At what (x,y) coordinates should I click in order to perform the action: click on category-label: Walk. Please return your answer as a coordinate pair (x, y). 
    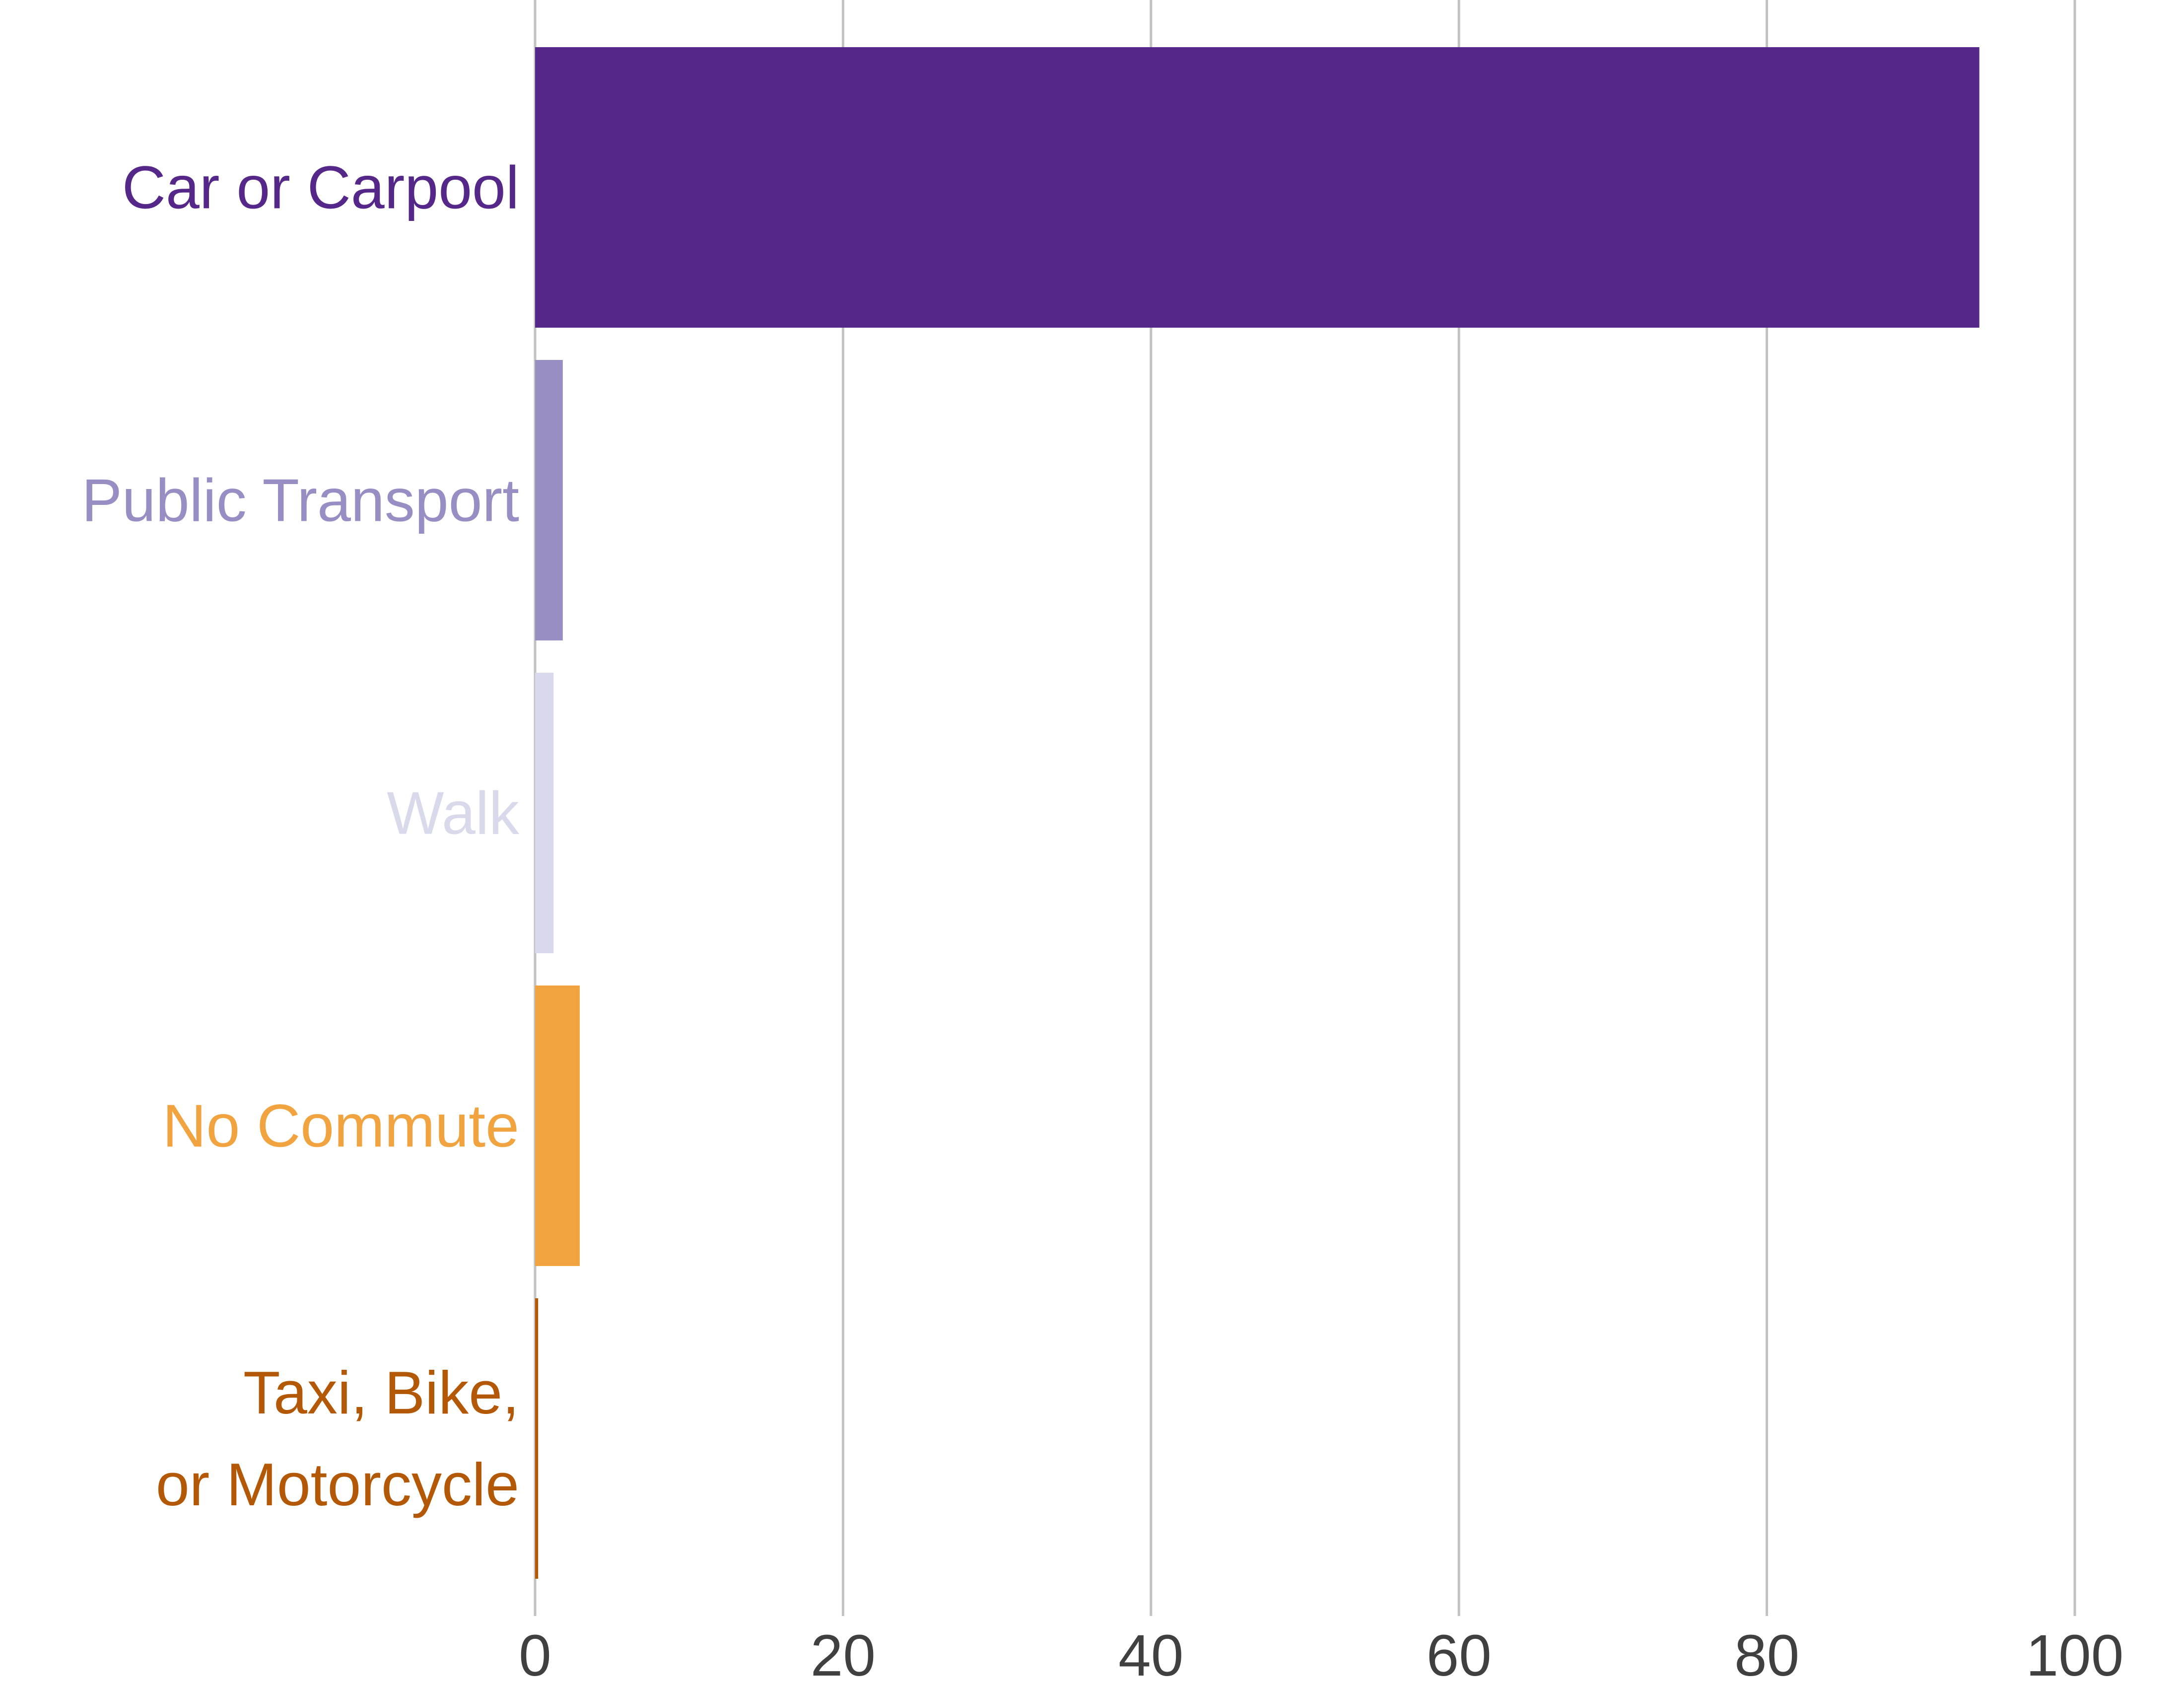
    Looking at the image, I should click on (453, 813).